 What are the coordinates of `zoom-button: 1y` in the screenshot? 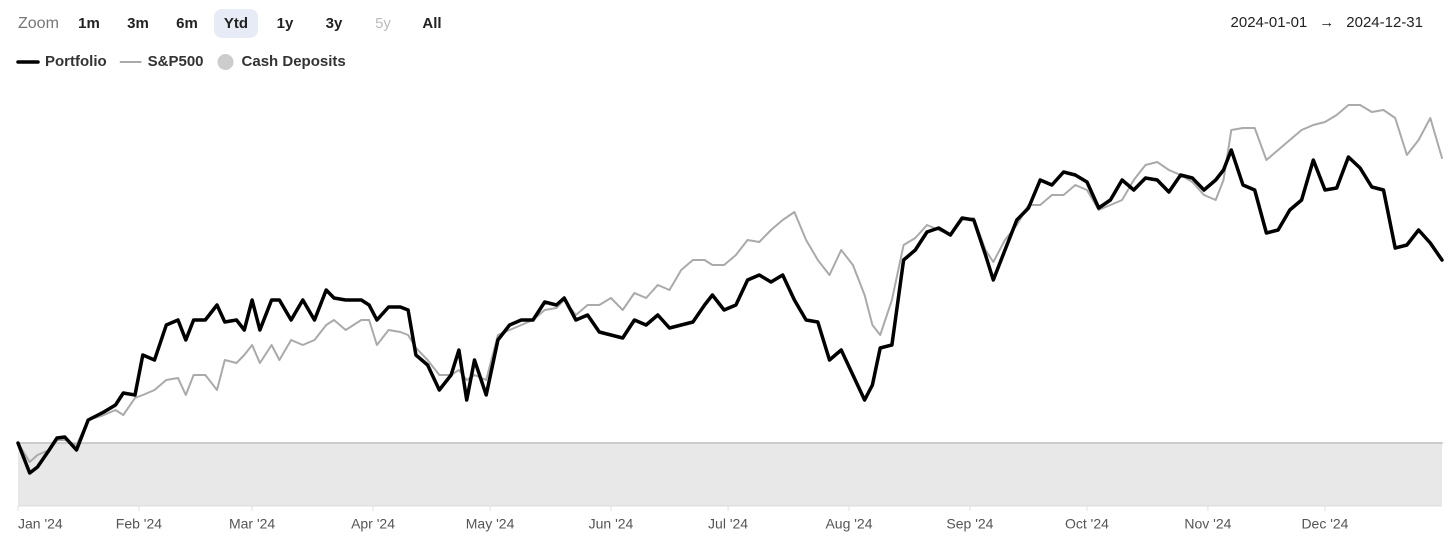 It's located at (285, 23).